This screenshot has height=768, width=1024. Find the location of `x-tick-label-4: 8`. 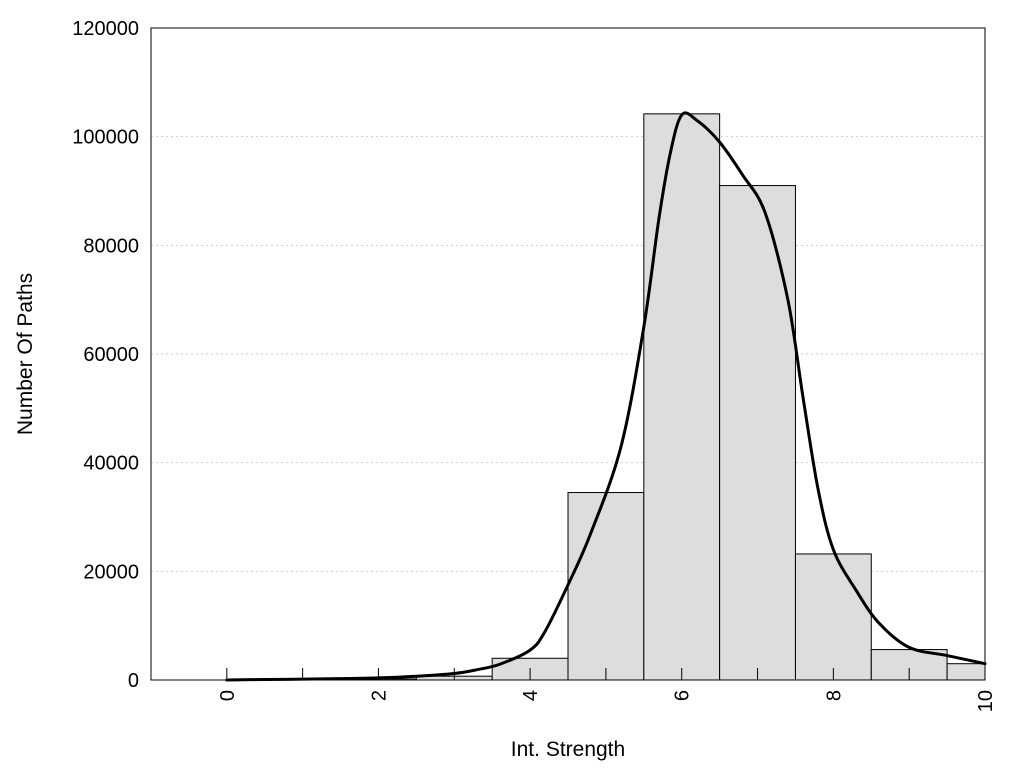

x-tick-label-4: 8 is located at coordinates (834, 695).